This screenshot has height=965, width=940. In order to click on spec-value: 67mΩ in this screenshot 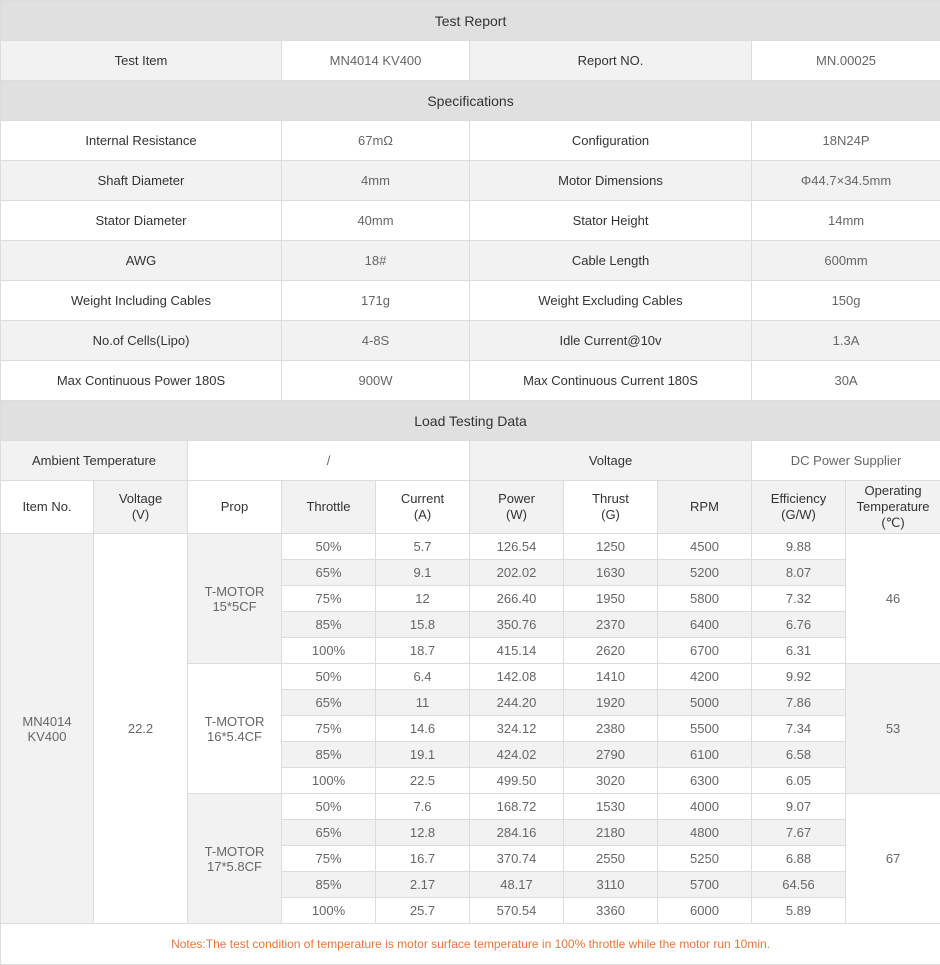, I will do `click(376, 141)`.